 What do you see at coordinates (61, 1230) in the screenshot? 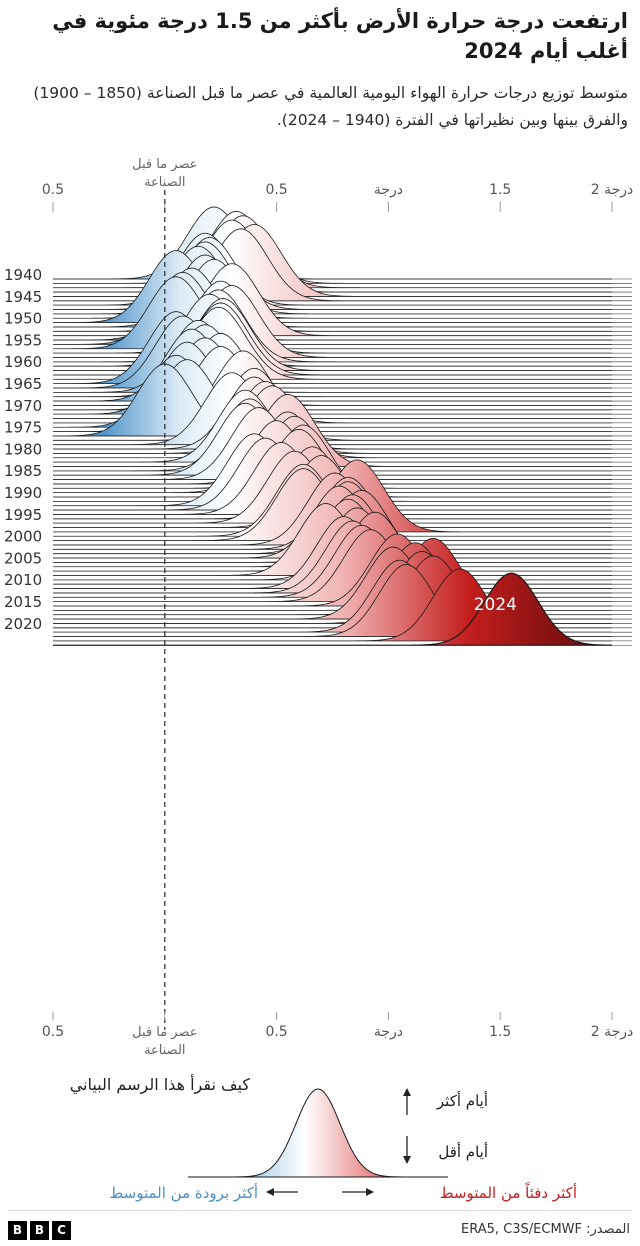
I see `logo-letter: C` at bounding box center [61, 1230].